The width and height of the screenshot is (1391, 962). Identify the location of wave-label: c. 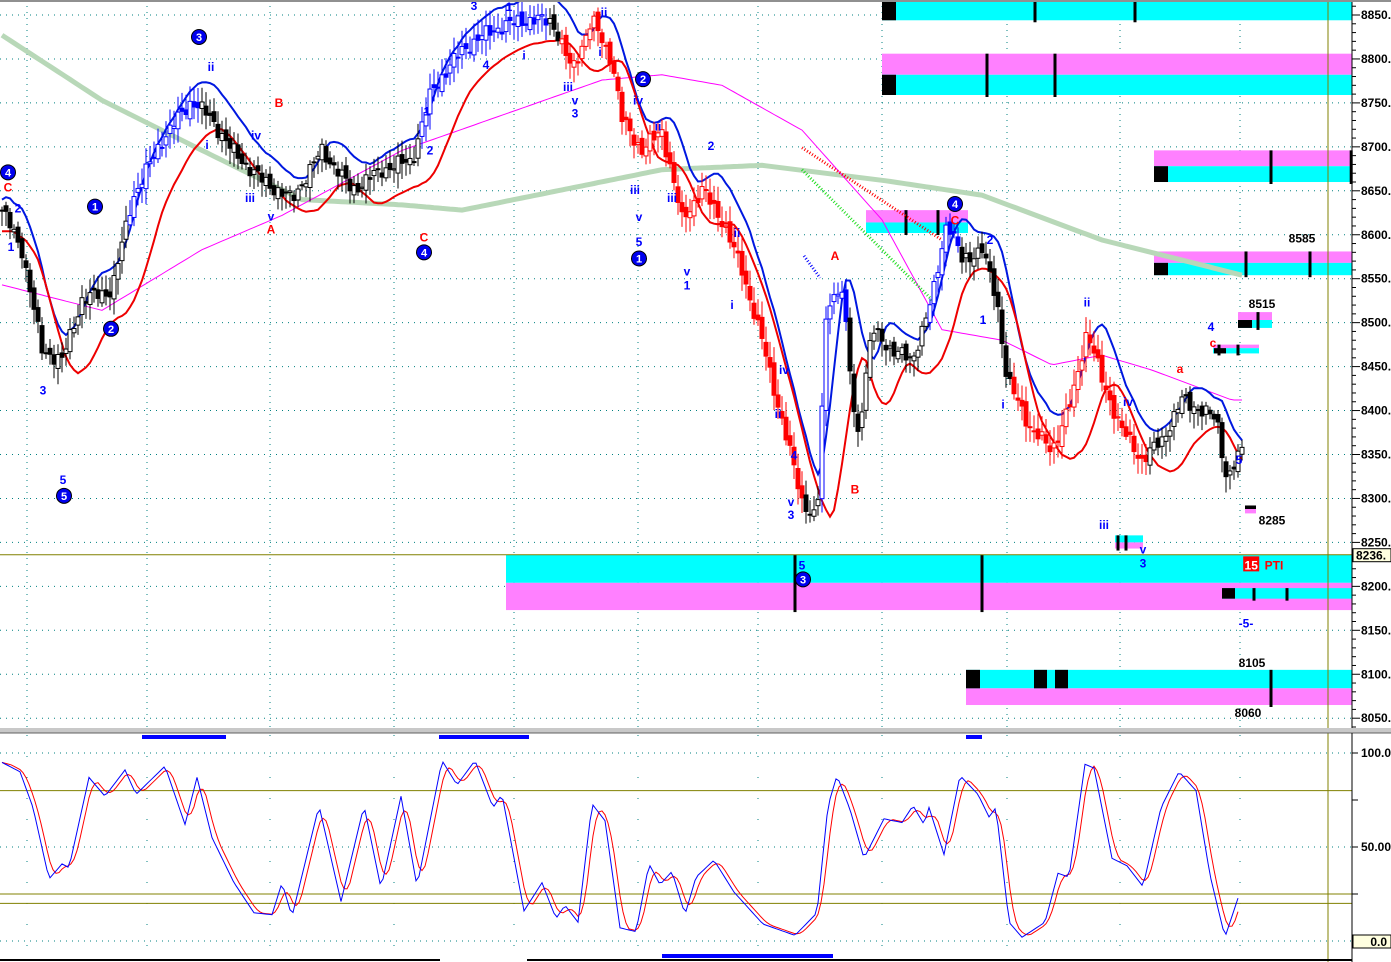
(1213, 343).